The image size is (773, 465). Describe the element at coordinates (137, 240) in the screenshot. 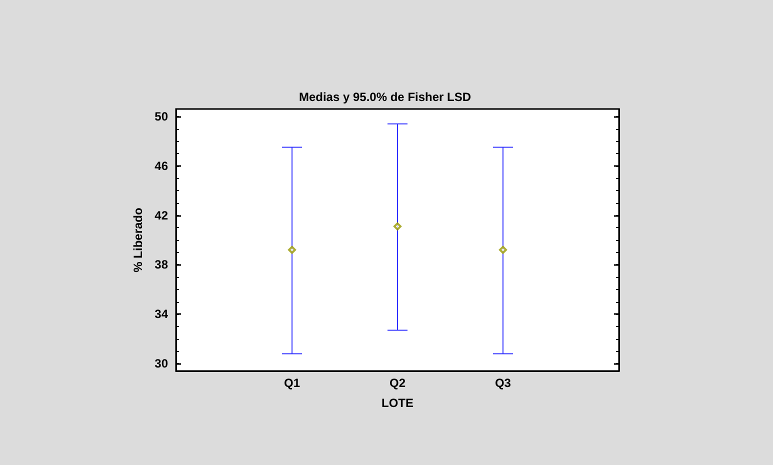

I see `y-axis-title: % Liberado` at that location.